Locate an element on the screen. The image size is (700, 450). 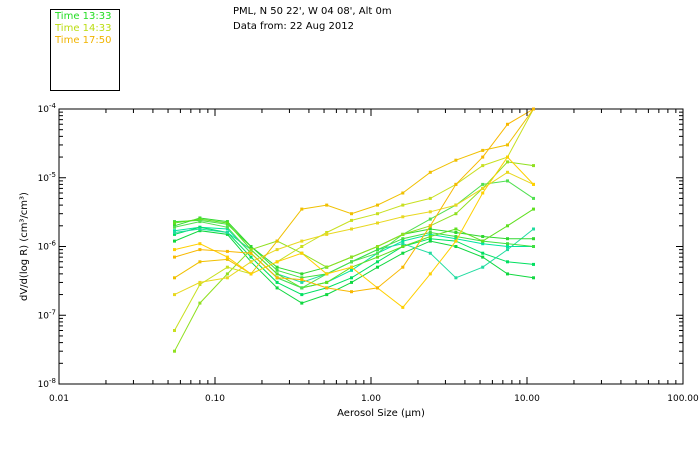
y-axis-label: dV/d(log R) (cm³/cm³) is located at coordinates (24, 246).